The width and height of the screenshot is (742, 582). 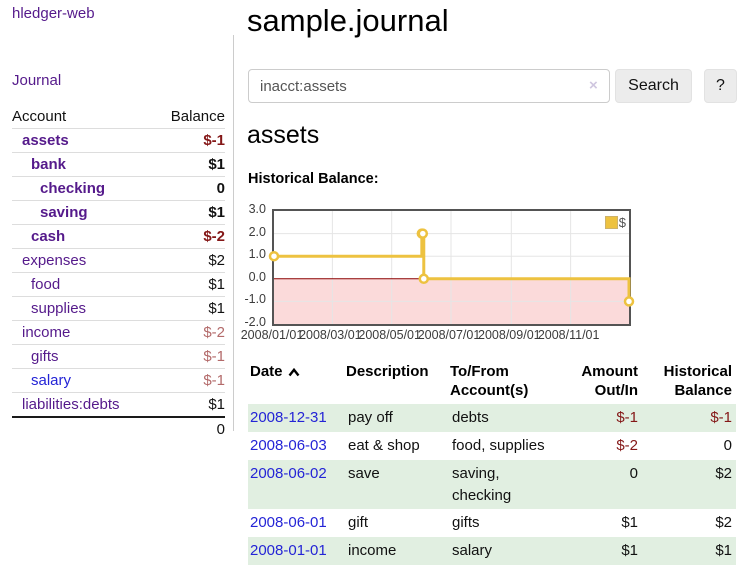 I want to click on clear-search-icon: ×, so click(x=593, y=85).